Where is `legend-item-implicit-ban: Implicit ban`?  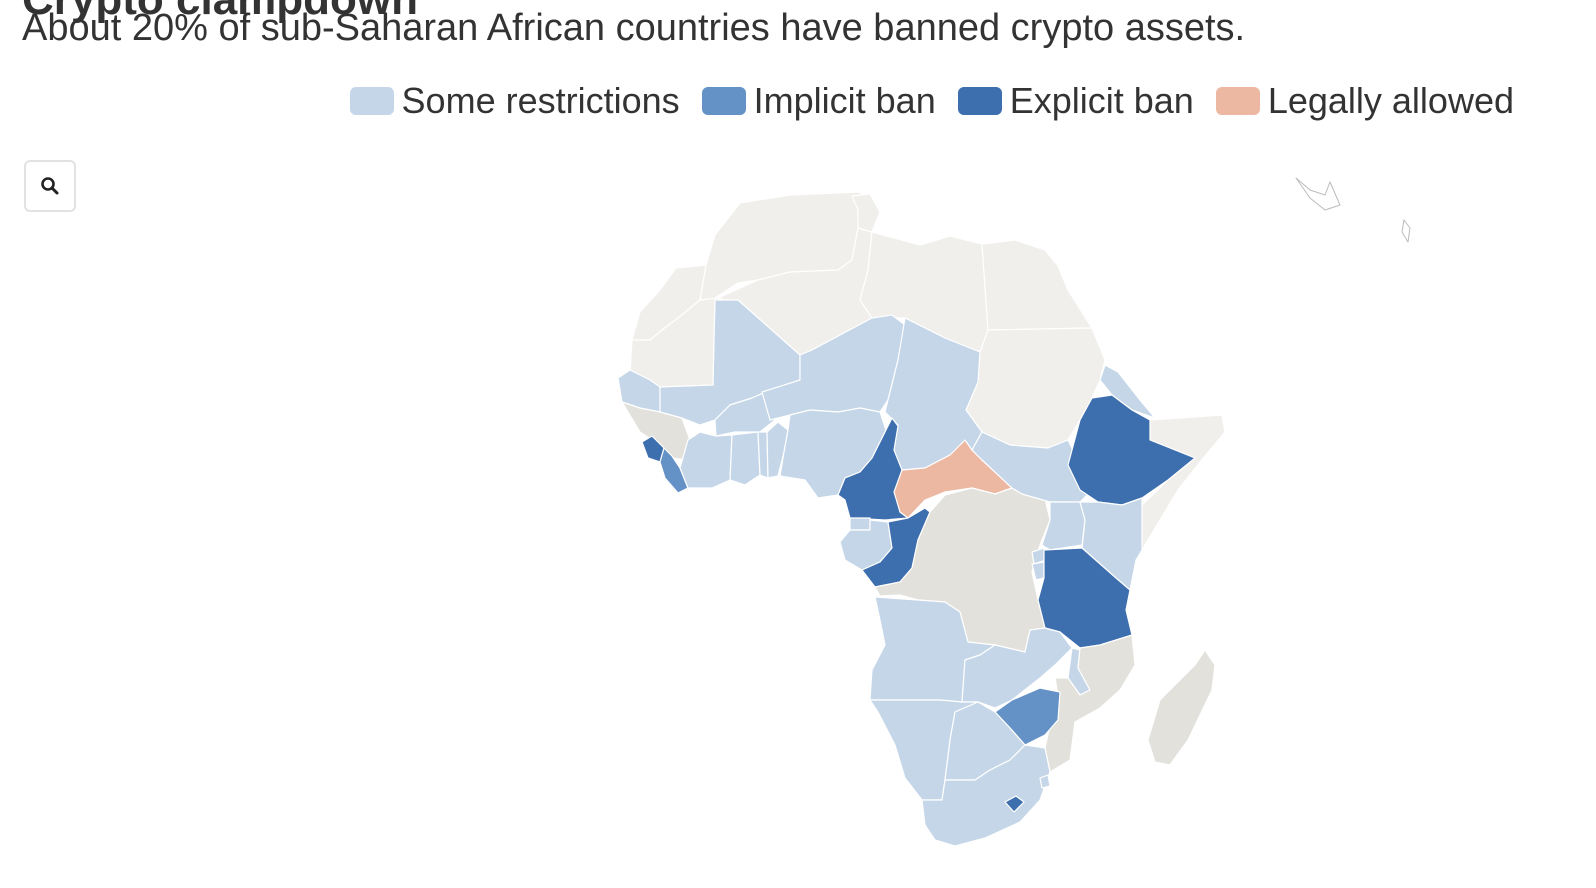
legend-item-implicit-ban: Implicit ban is located at coordinates (818, 101).